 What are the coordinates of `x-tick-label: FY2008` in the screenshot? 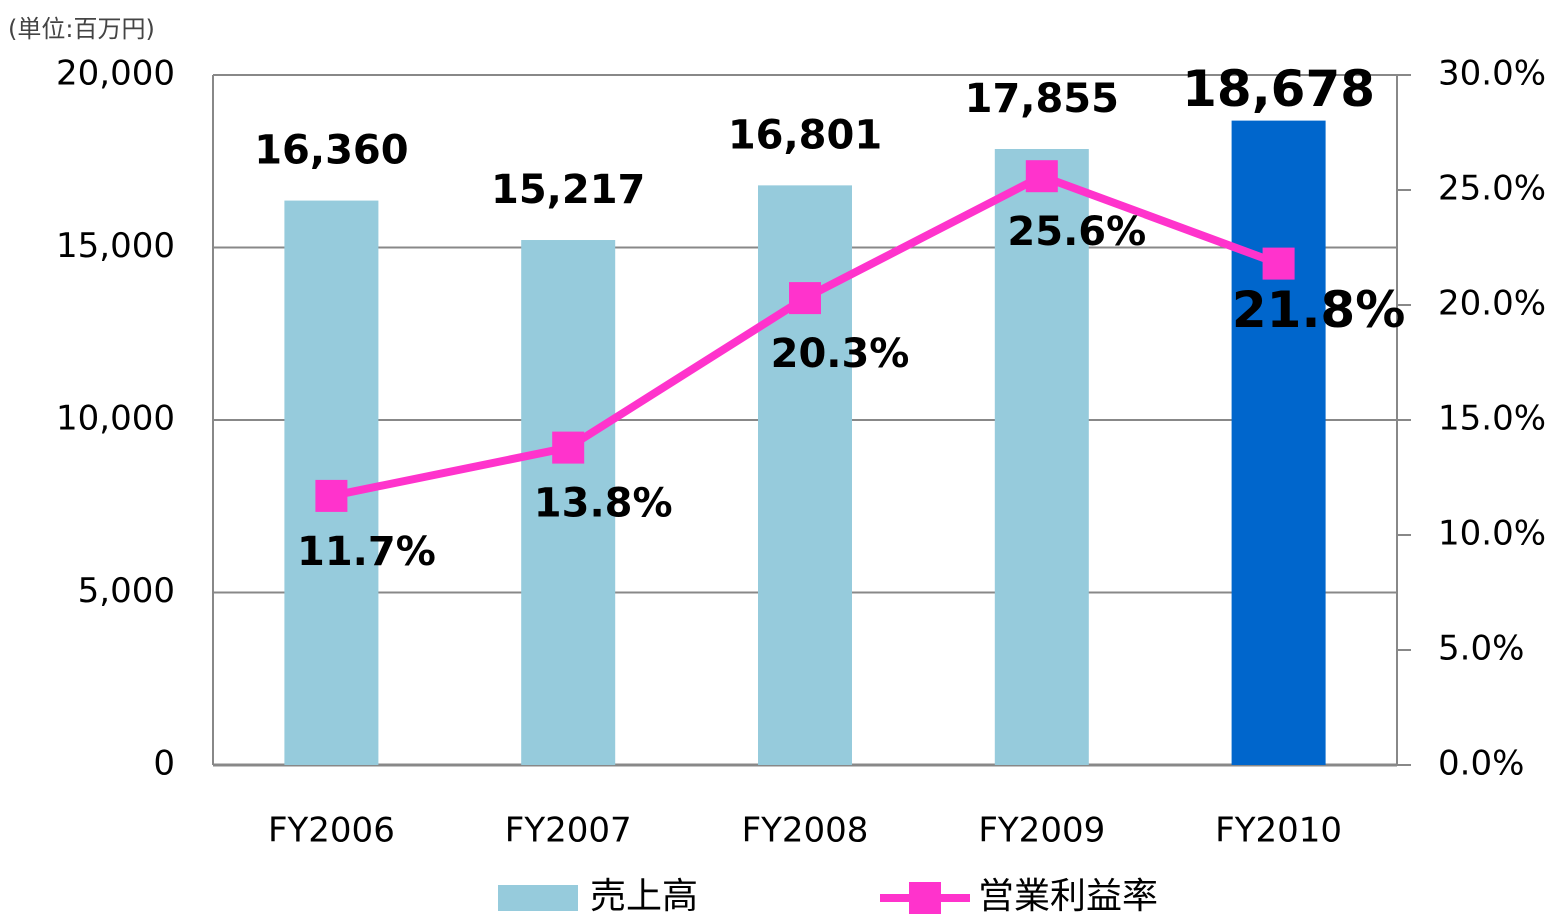 It's located at (805, 831).